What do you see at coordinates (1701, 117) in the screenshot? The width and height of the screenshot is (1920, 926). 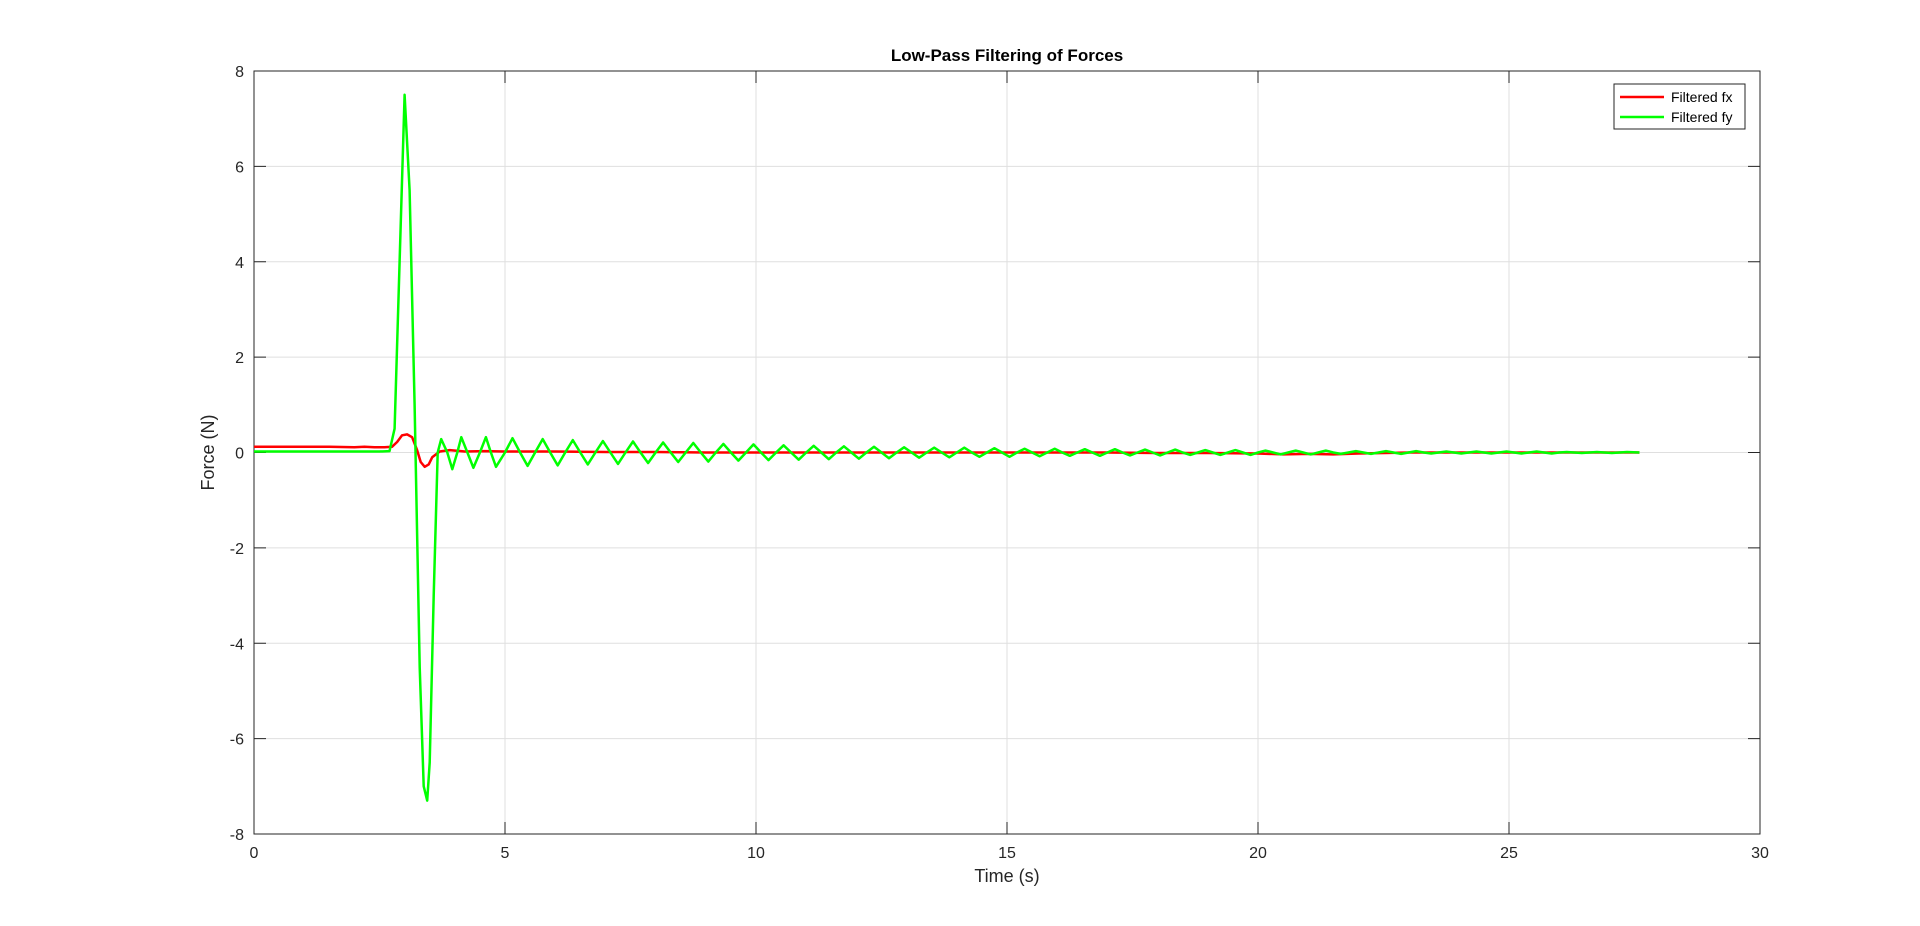 I see `legend-label-filtered-fy: Filtered fy` at bounding box center [1701, 117].